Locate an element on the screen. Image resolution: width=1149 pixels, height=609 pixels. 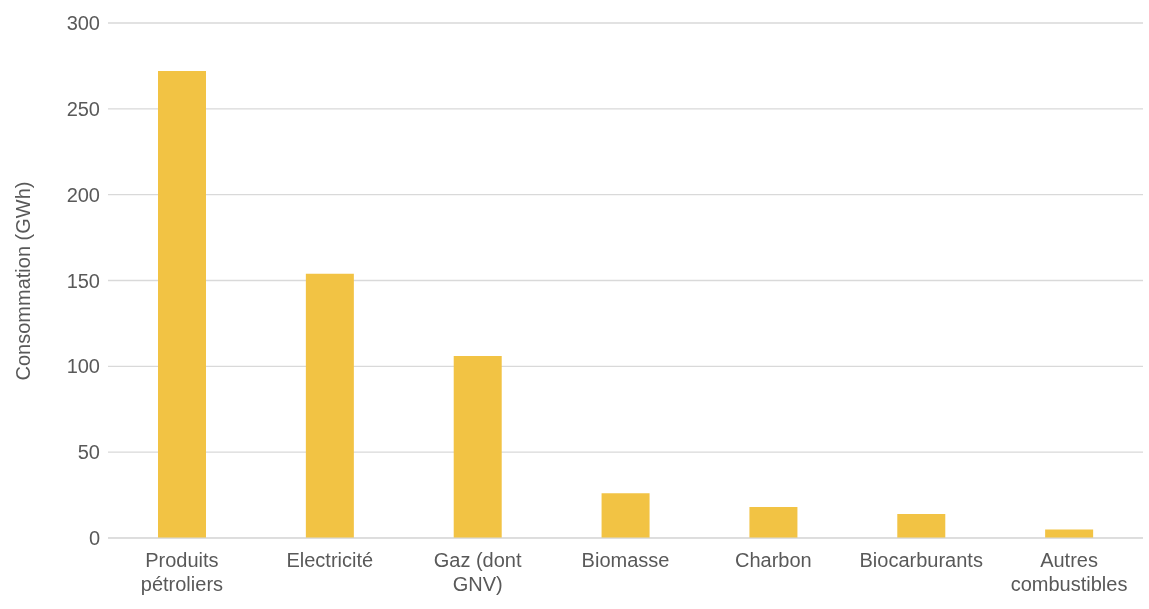
x-tick-label: Gaz (dont GNV) is located at coordinates (477, 572).